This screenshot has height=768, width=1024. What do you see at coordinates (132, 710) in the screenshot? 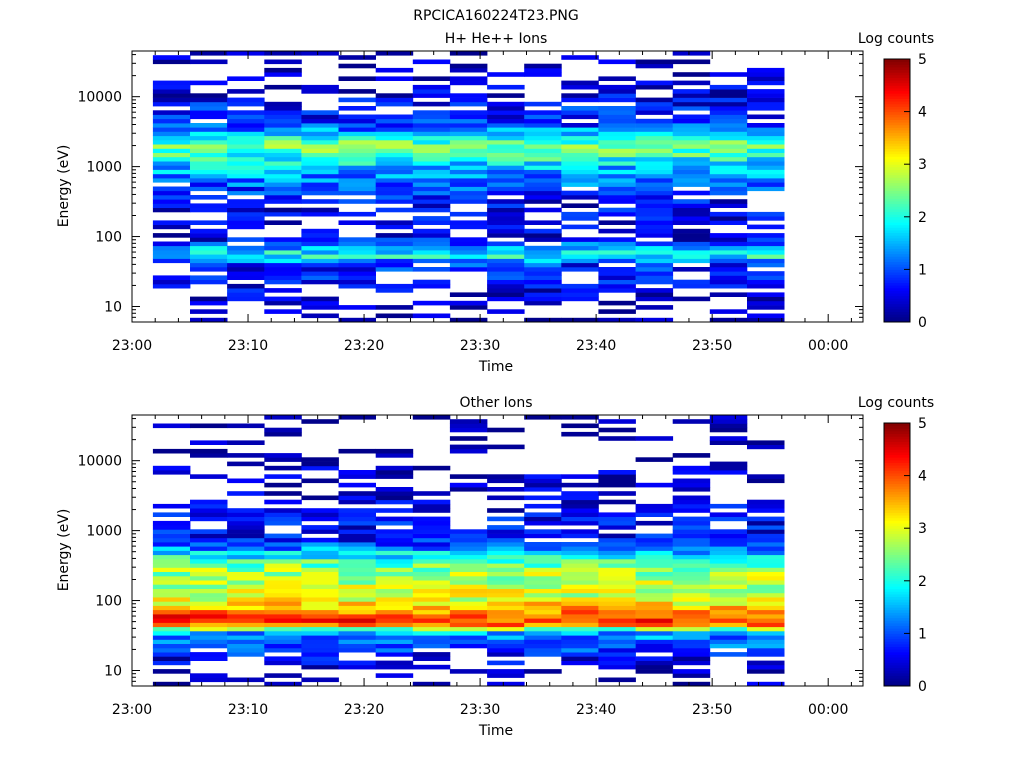
I see `x-tick-label: 23:00` at bounding box center [132, 710].